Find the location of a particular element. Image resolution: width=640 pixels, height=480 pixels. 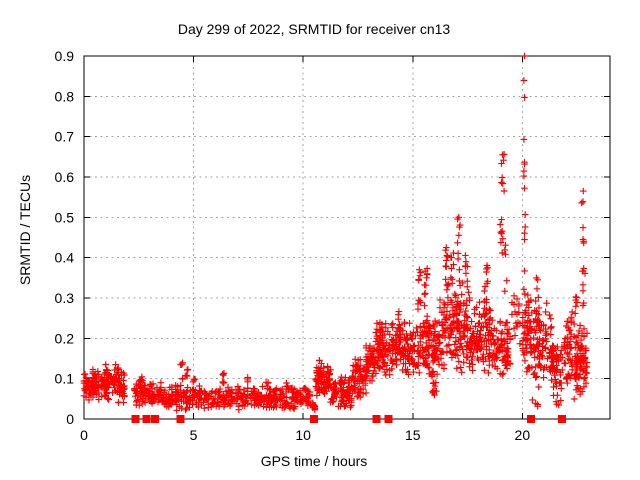

y-tick-label: 0.6 is located at coordinates (65, 177).